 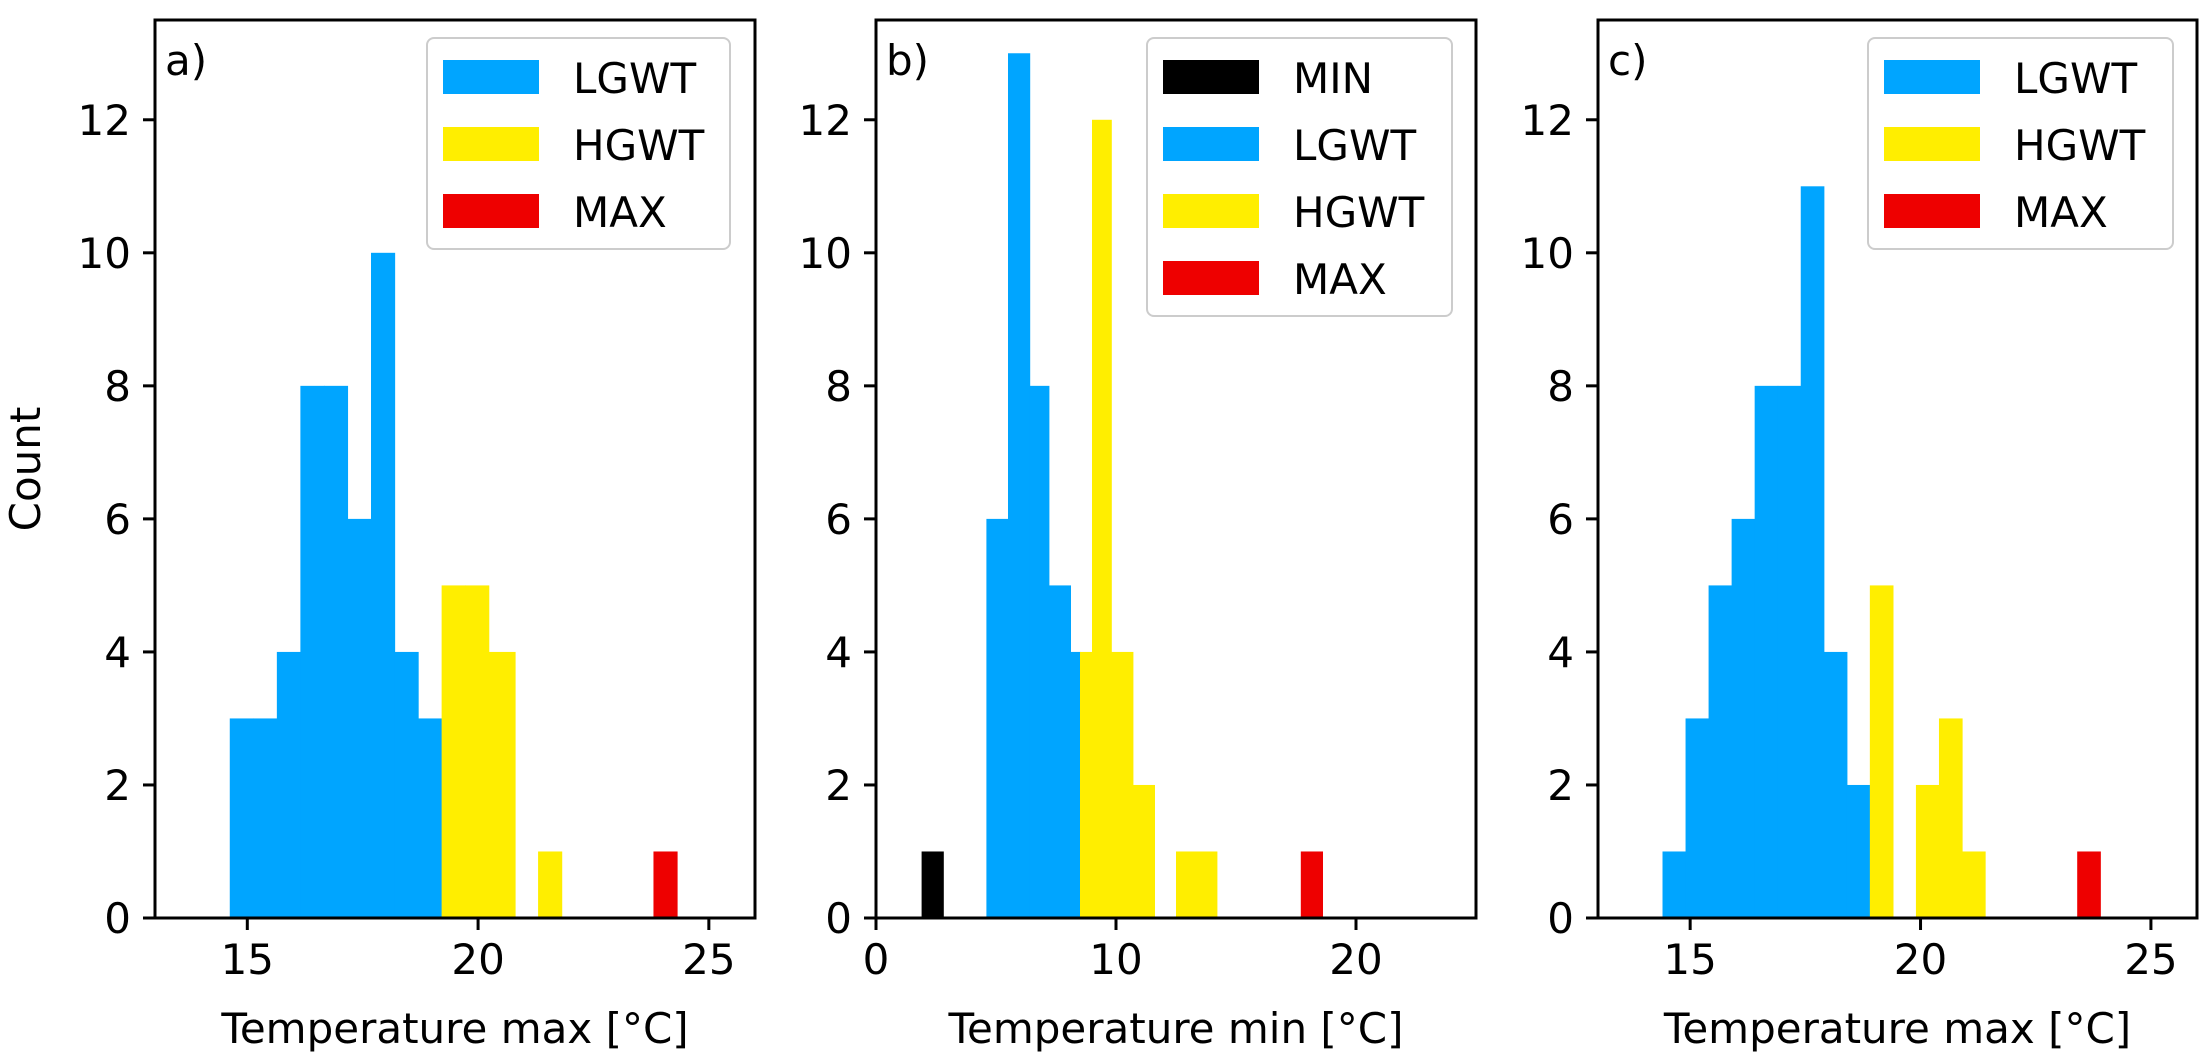 I want to click on legend: MIN LGWT HGWT MAX, so click(x=1299, y=177).